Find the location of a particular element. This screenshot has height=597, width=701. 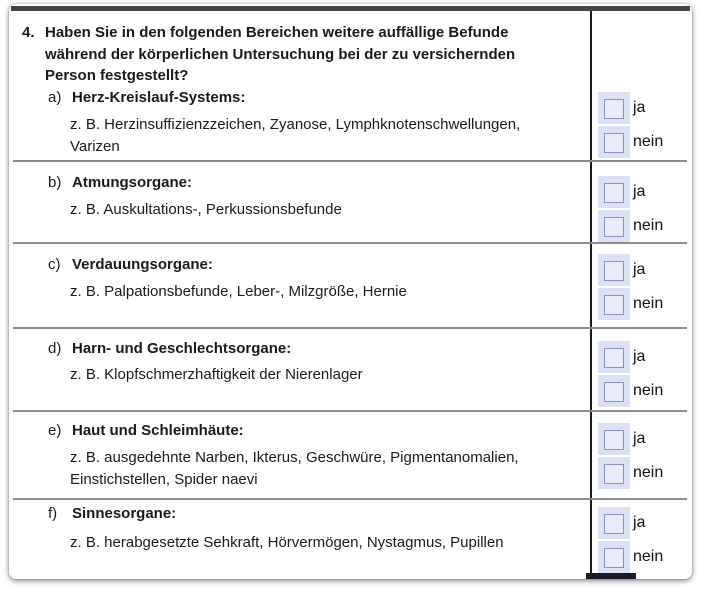

item-f-letter: f) is located at coordinates (53, 513).